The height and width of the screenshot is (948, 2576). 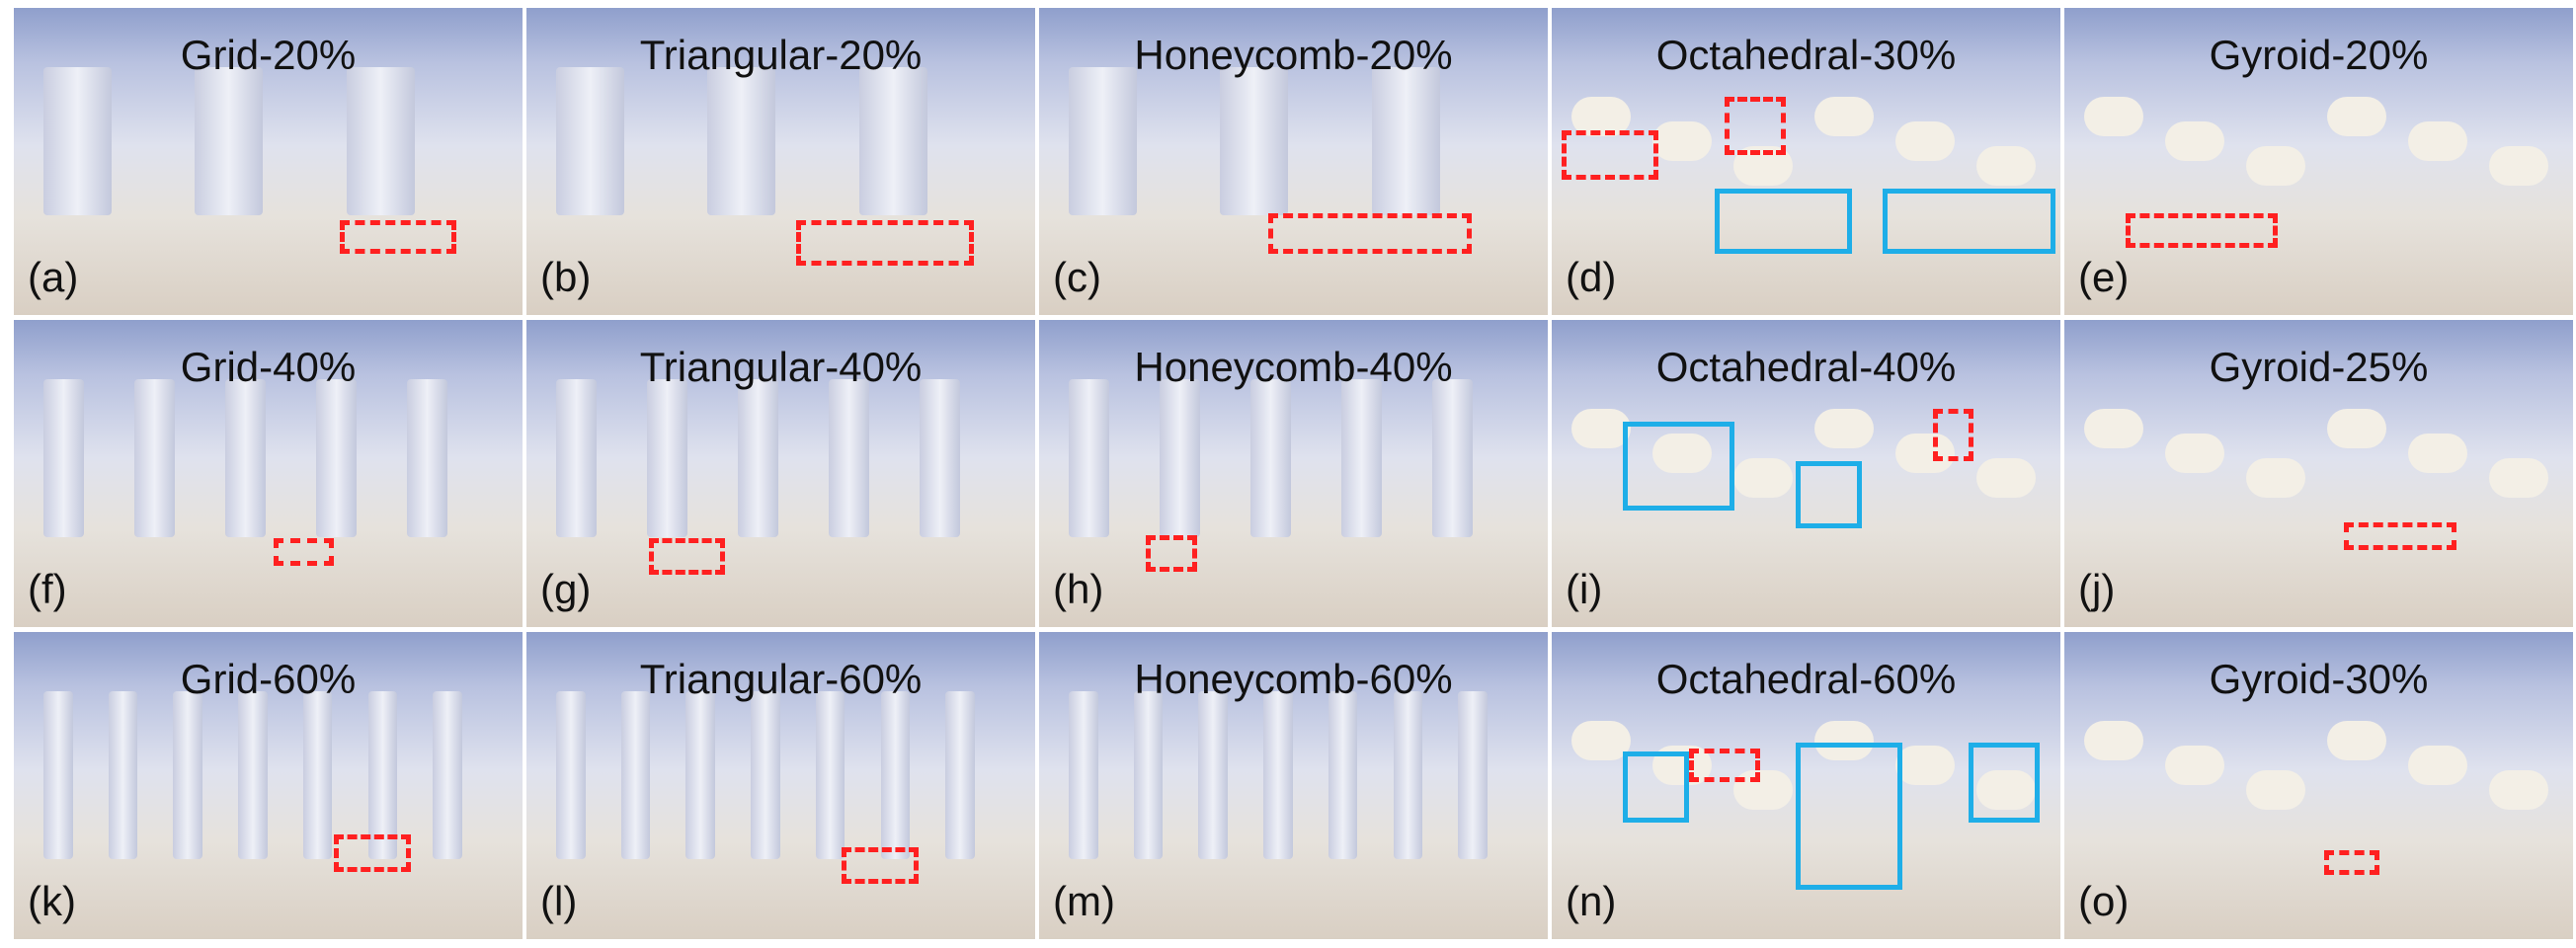 I want to click on panel-label: (n), so click(x=1591, y=901).